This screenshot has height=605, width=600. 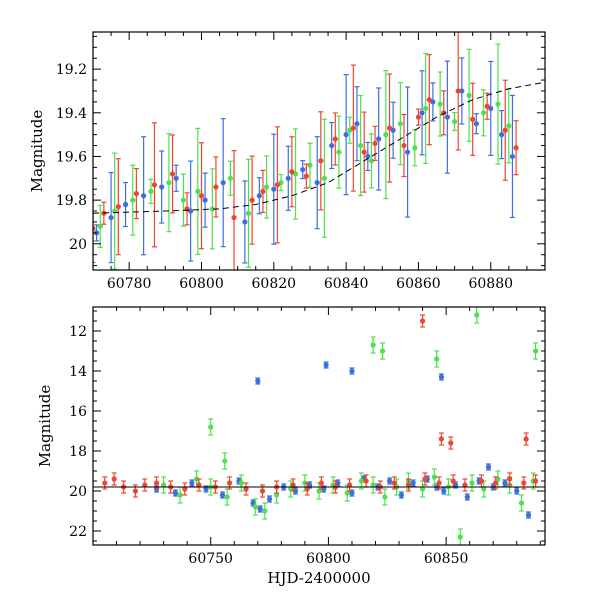 What do you see at coordinates (78, 412) in the screenshot?
I see `y-tick-label: 16` at bounding box center [78, 412].